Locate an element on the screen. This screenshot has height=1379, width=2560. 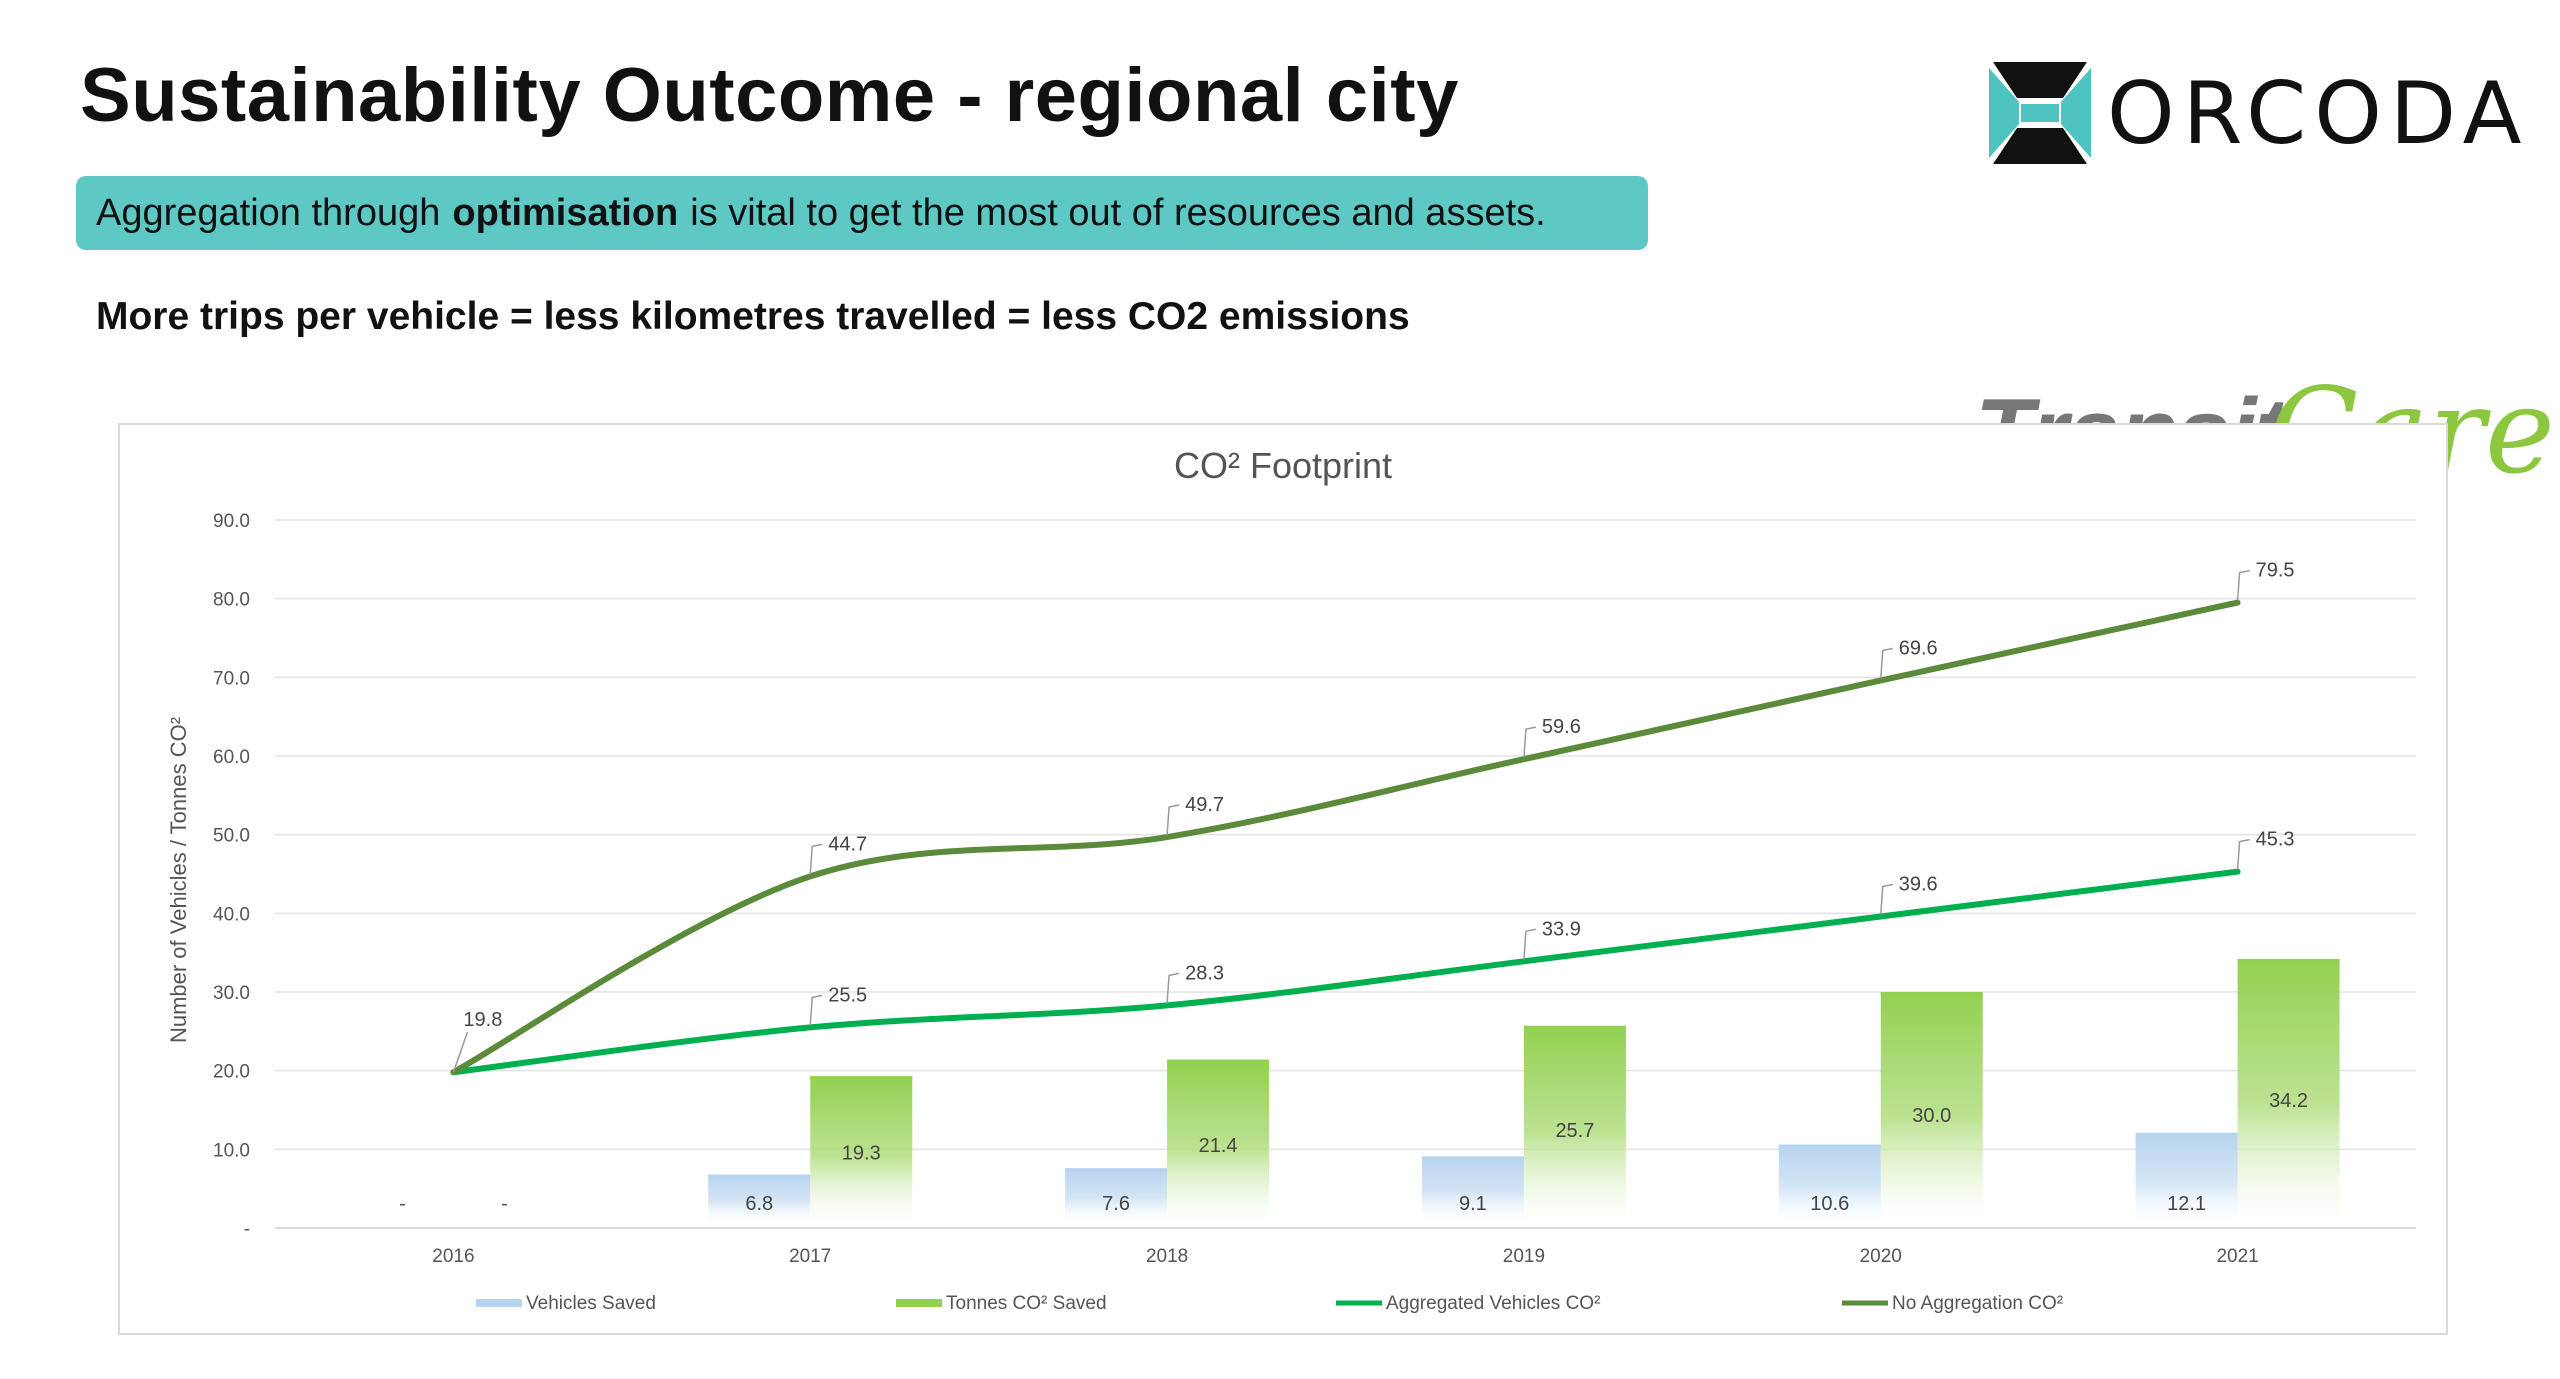
y-tick-label: 20.0 is located at coordinates (231, 1072).